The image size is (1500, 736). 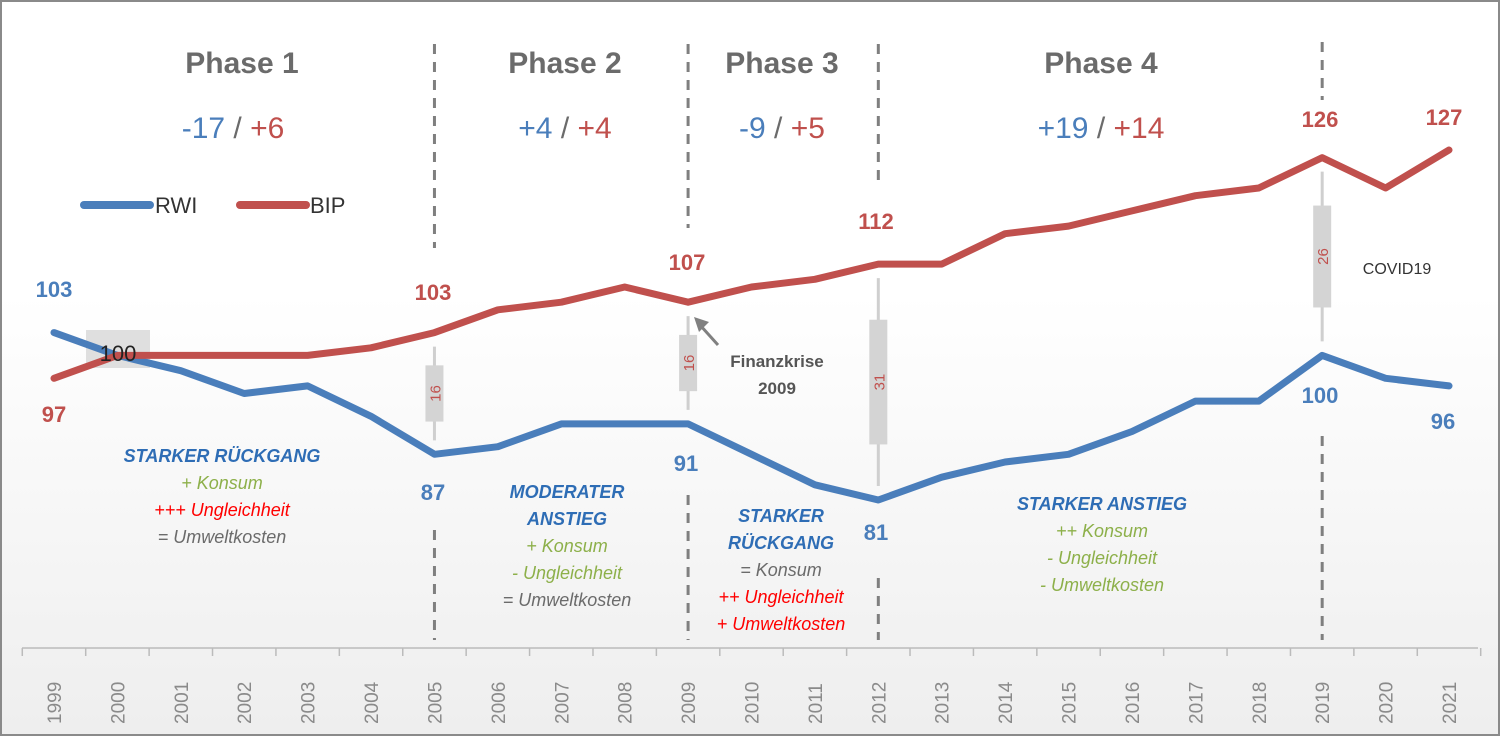 I want to click on phase-note-line: STARKER RÜCKGANG, so click(x=222, y=456).